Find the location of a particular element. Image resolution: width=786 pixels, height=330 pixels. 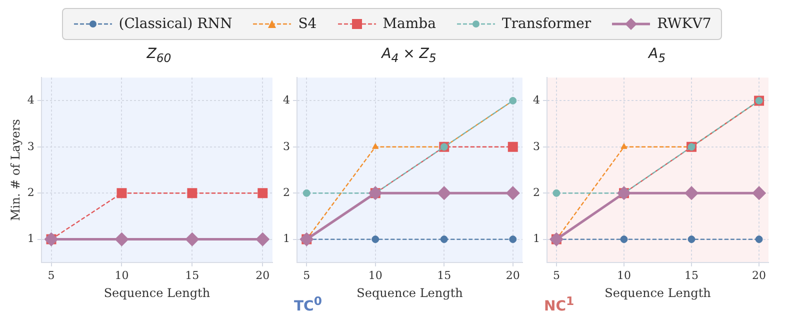

chart-title: A$_{4}$ × Z$_{5}$ is located at coordinates (409, 56).